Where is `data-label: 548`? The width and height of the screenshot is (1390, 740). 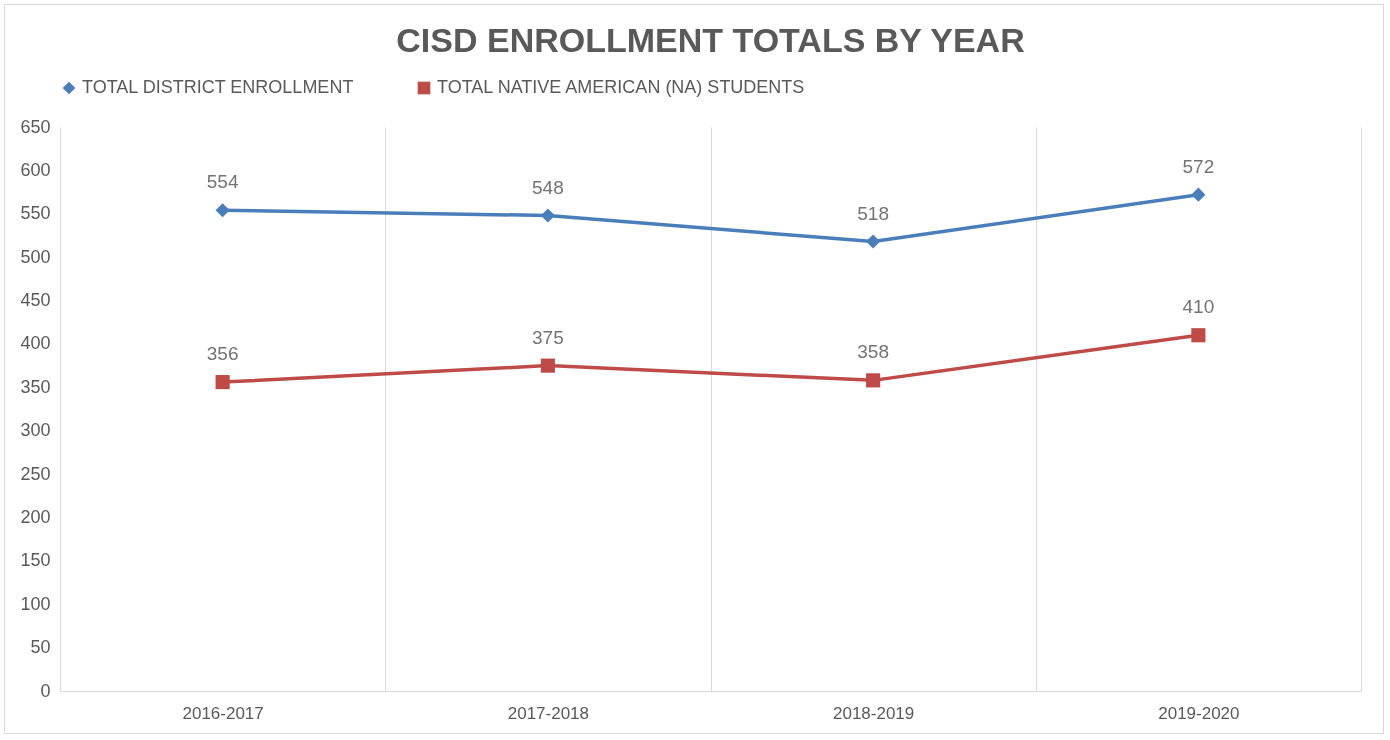 data-label: 548 is located at coordinates (548, 187).